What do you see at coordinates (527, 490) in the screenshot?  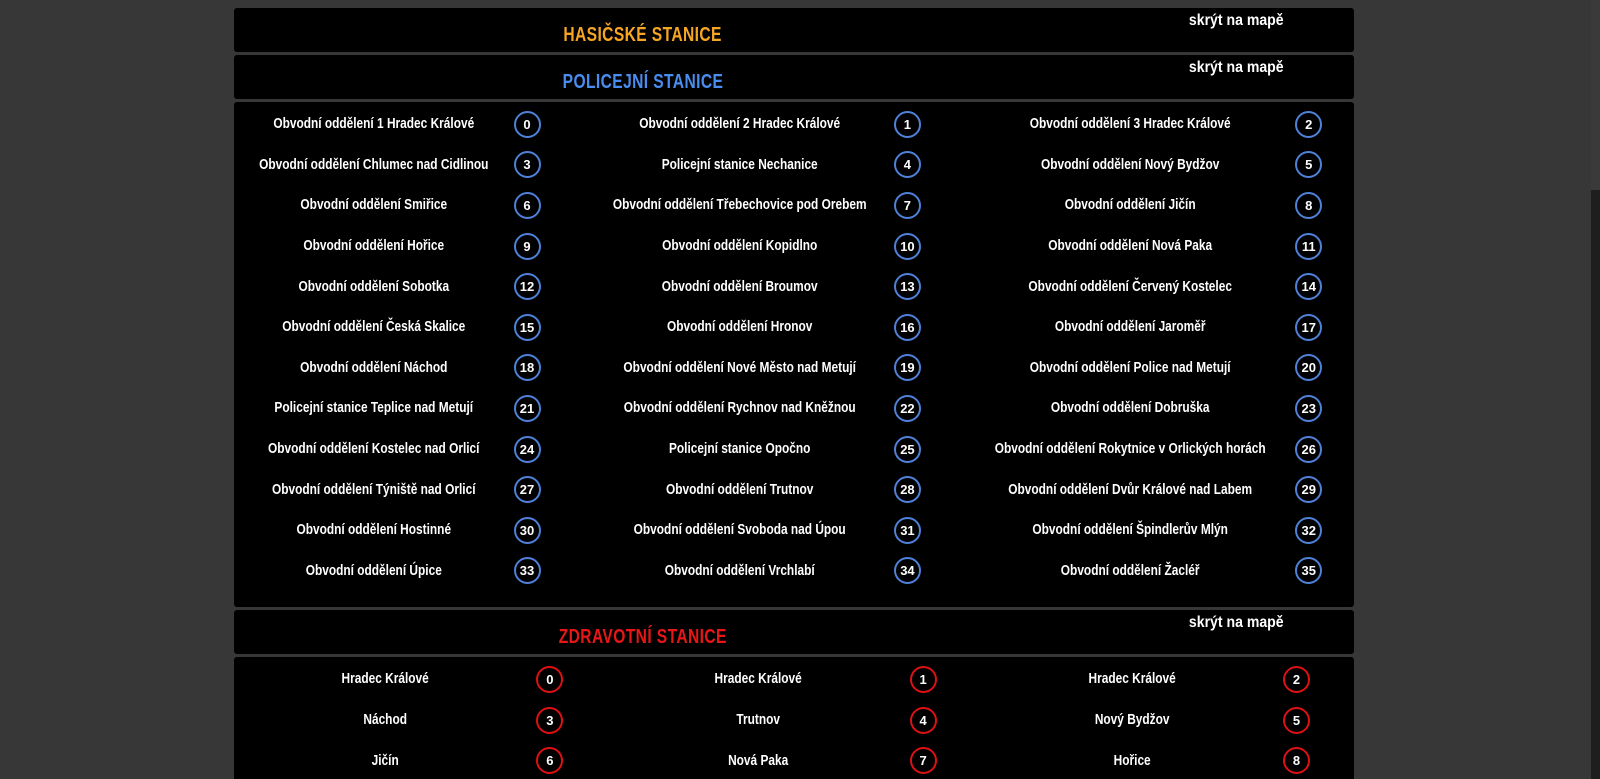 I see `station-marker-badge: 27` at bounding box center [527, 490].